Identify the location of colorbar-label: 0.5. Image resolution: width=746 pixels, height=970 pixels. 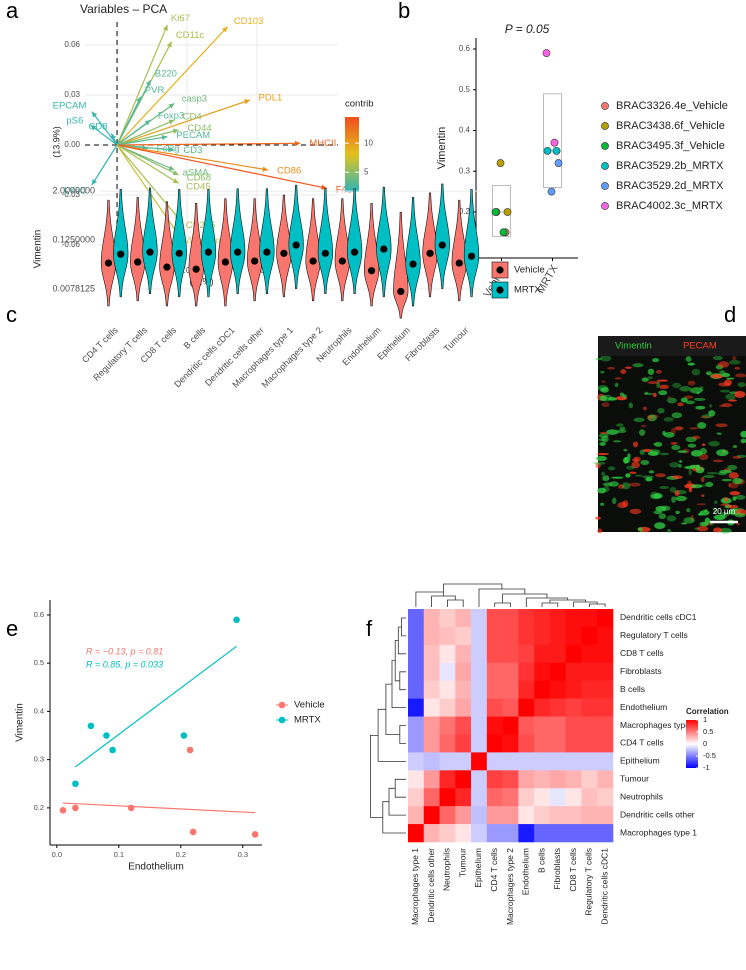
(708, 731).